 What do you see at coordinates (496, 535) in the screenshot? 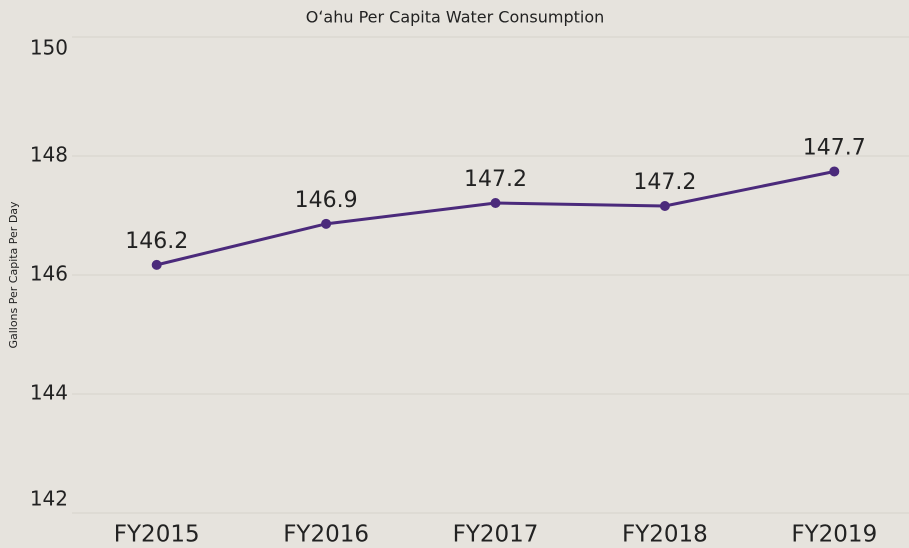
I see `x-tick-label: FY2017` at bounding box center [496, 535].